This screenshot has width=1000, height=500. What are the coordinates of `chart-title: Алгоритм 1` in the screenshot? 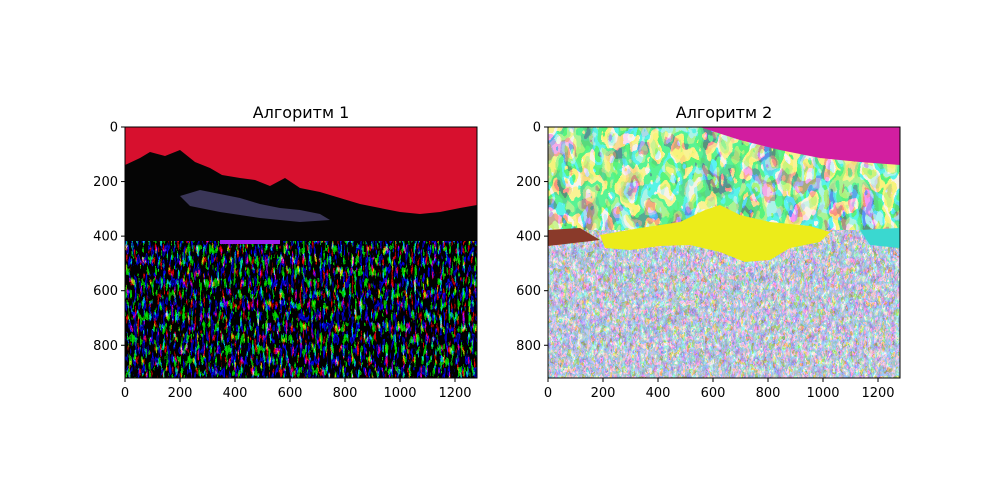 It's located at (301, 112).